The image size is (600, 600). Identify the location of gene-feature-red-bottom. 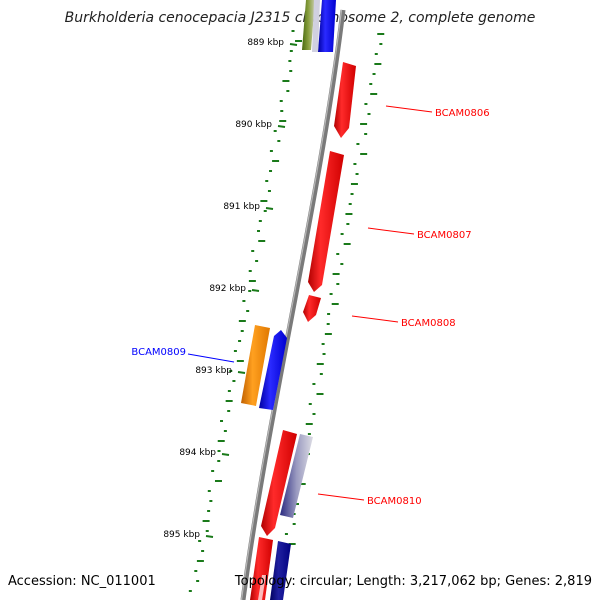
(261, 568).